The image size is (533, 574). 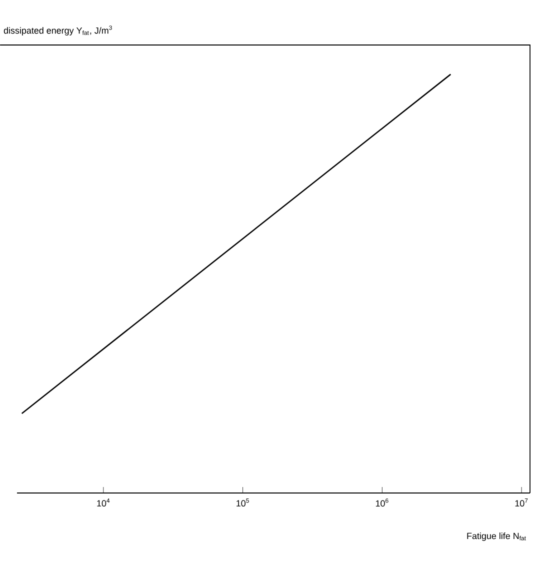 I want to click on x-tick-label: 10$^{5}$, so click(x=242, y=502).